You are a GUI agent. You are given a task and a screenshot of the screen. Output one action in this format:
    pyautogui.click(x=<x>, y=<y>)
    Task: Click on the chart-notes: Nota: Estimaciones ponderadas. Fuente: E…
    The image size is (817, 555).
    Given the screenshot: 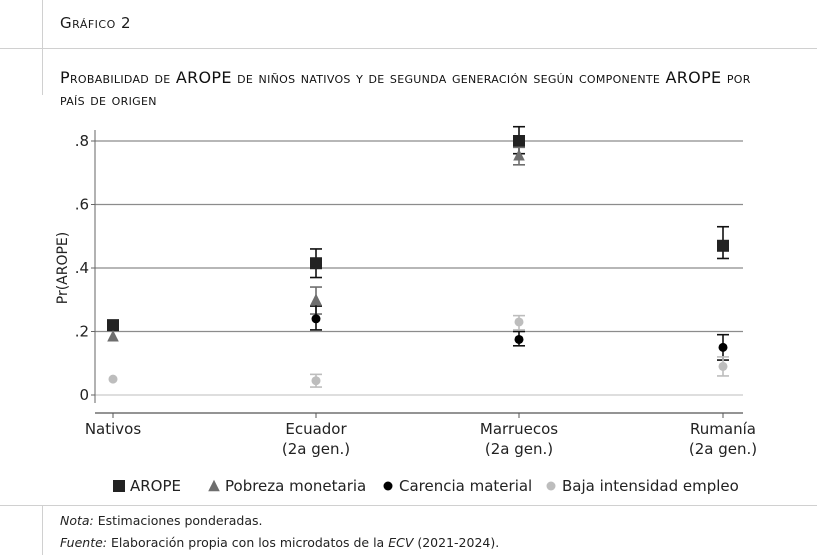 What is the action you would take?
    pyautogui.click(x=279, y=532)
    